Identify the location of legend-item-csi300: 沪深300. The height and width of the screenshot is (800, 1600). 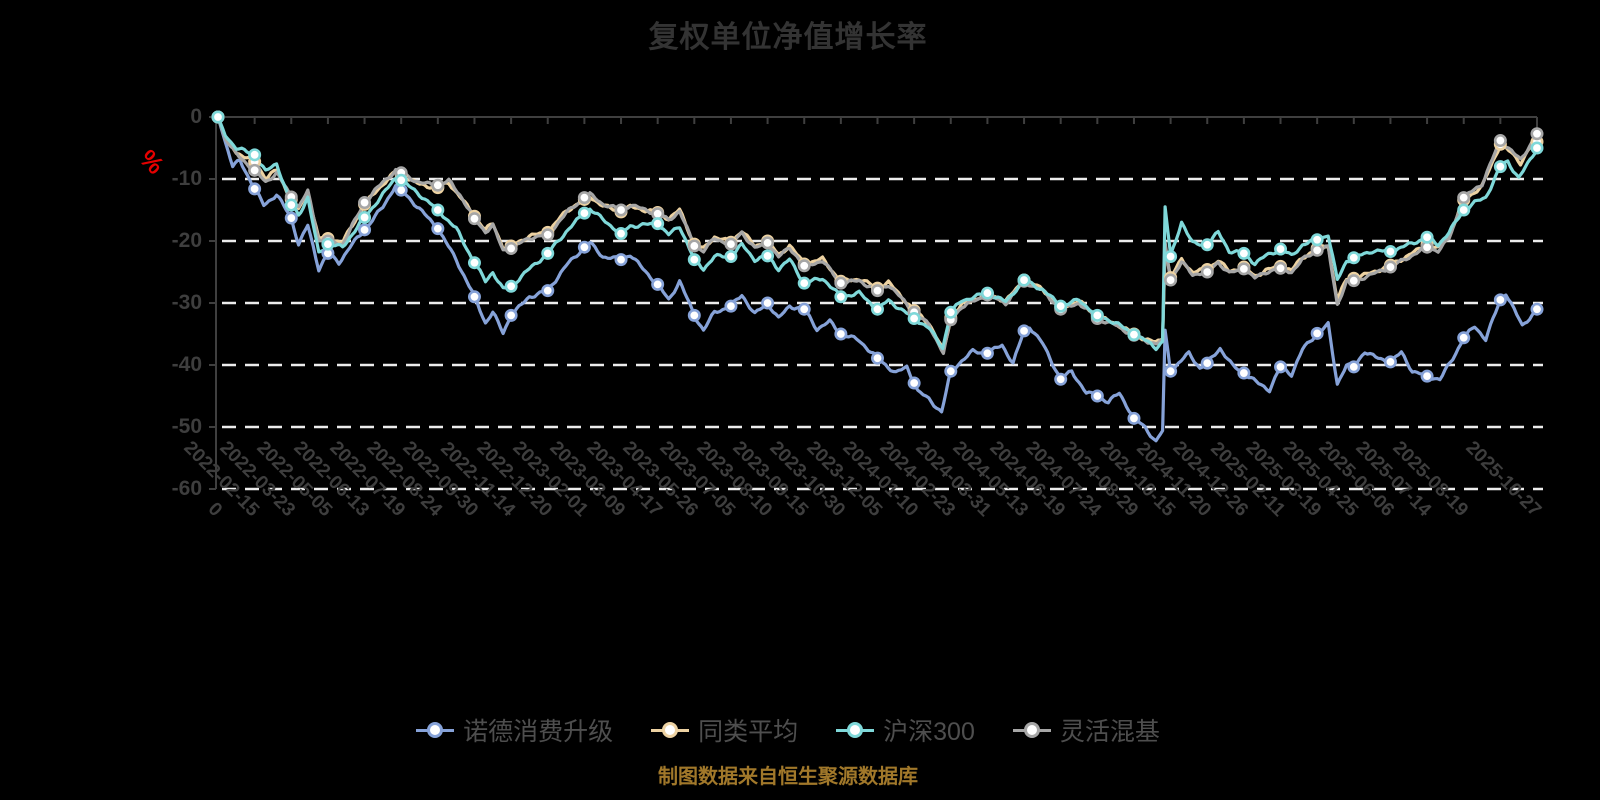
(905, 730).